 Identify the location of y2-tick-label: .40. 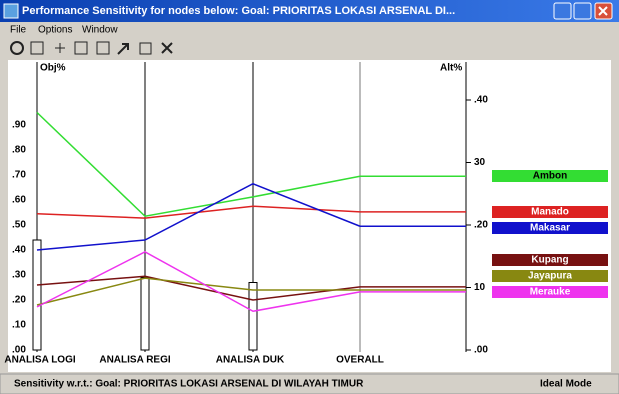
(481, 100).